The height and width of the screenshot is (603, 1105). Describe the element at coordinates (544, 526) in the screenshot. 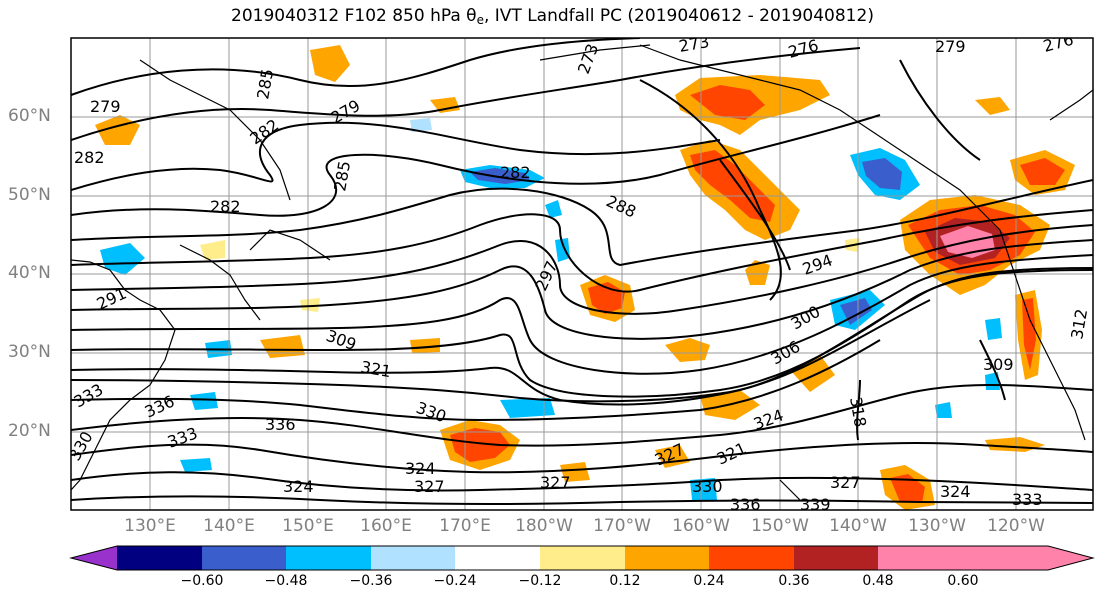

I see `lon-label: 180°W` at that location.